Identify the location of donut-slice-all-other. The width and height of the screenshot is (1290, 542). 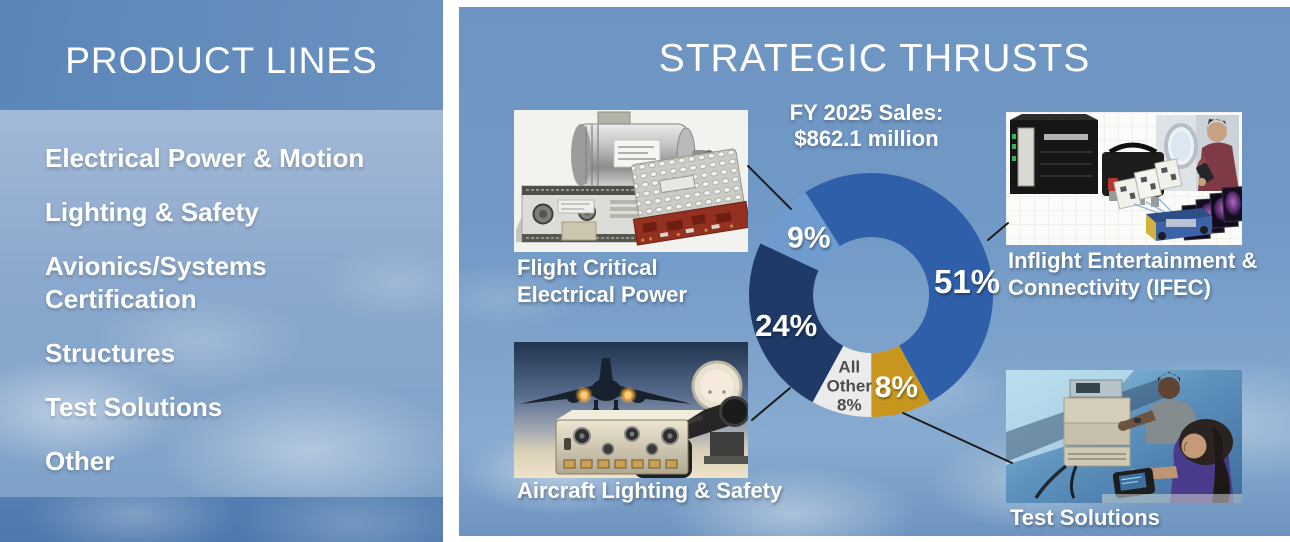
(842, 381).